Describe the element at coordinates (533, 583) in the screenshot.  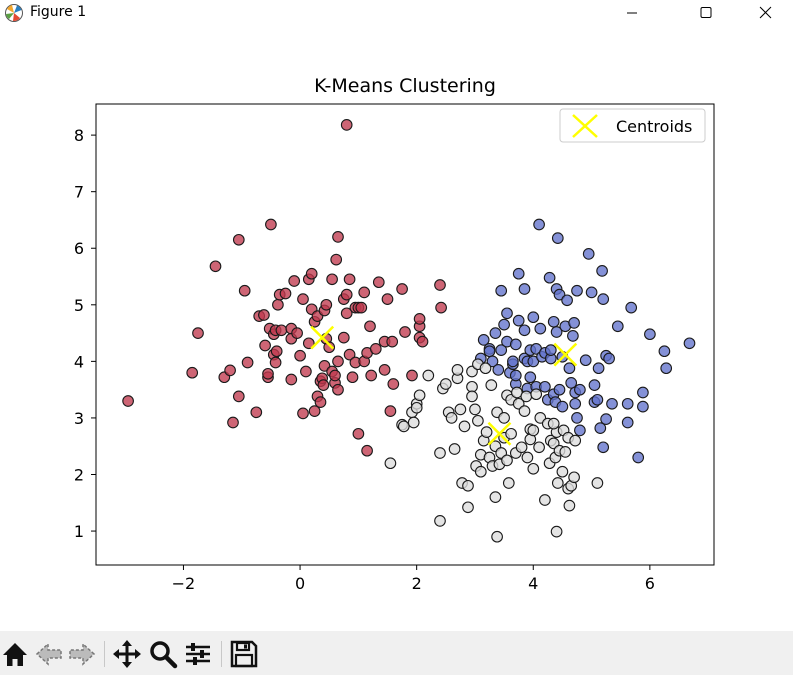
I see `x-tick-label: 4` at that location.